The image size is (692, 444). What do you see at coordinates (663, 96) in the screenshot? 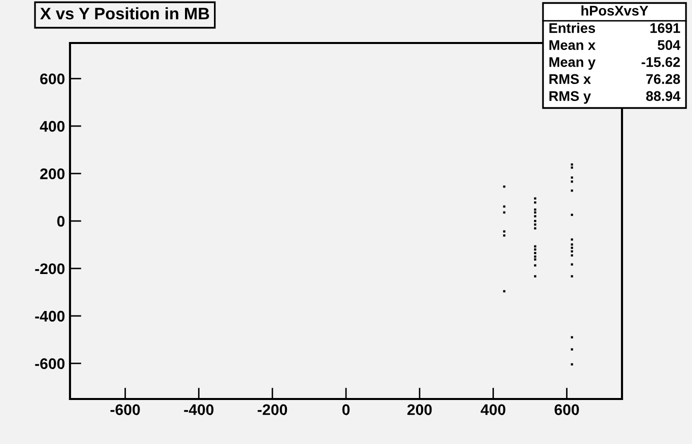
I see `text: 88.94` at bounding box center [663, 96].